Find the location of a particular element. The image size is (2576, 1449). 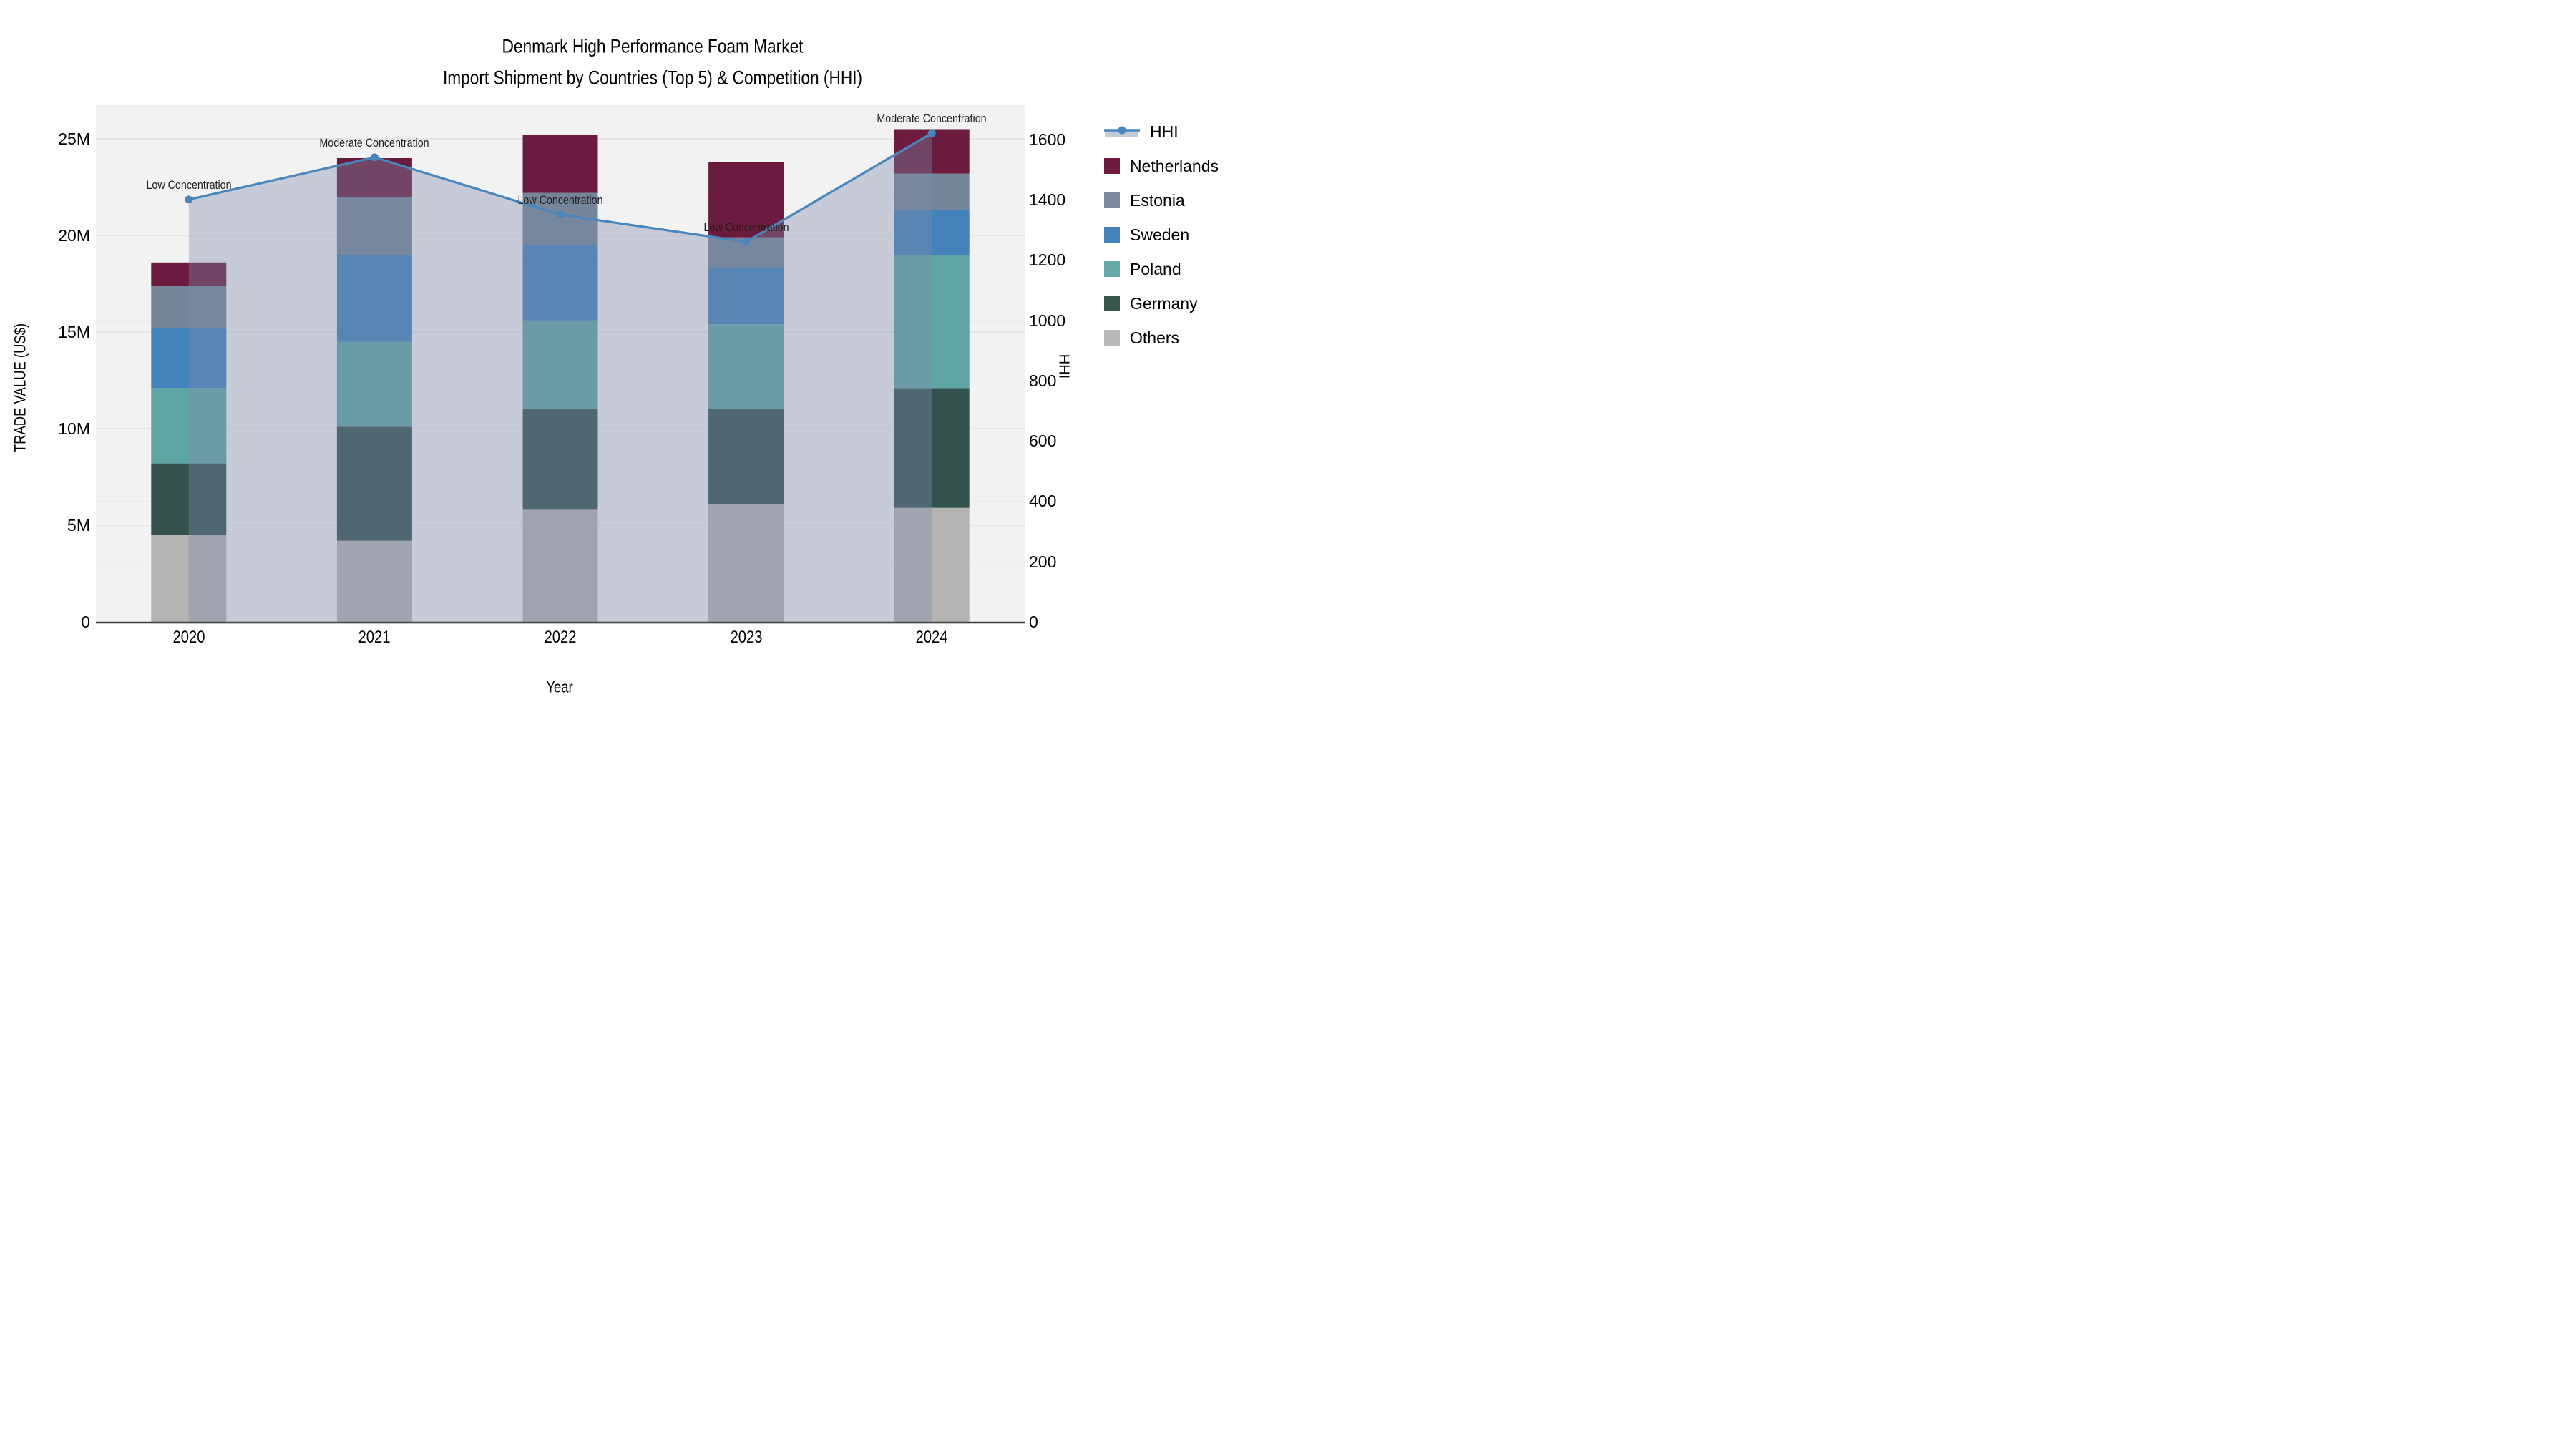

legend-item-hhi: HHI is located at coordinates (1141, 131).